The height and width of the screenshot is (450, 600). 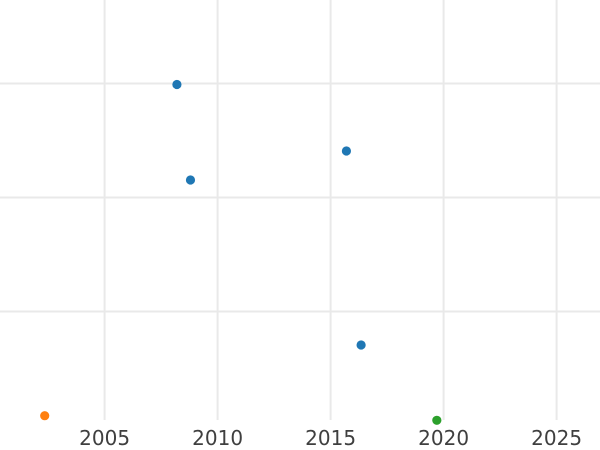 What do you see at coordinates (331, 438) in the screenshot?
I see `x-tick-label: 2015` at bounding box center [331, 438].